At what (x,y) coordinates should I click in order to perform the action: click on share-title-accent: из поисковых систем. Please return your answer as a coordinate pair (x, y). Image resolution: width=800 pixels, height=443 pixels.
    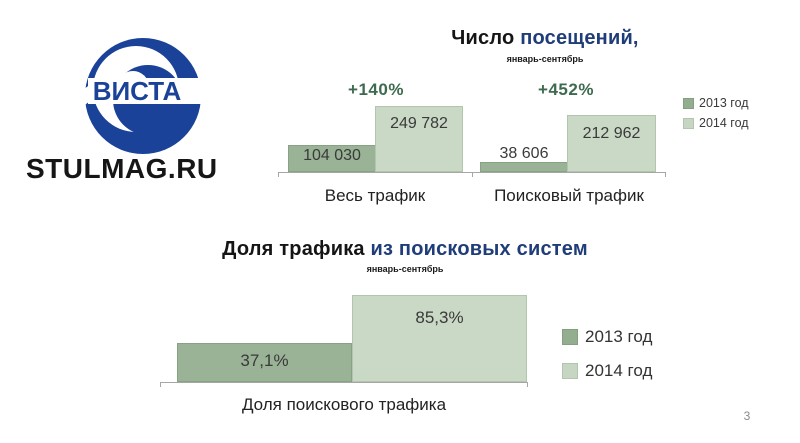
    Looking at the image, I should click on (479, 249).